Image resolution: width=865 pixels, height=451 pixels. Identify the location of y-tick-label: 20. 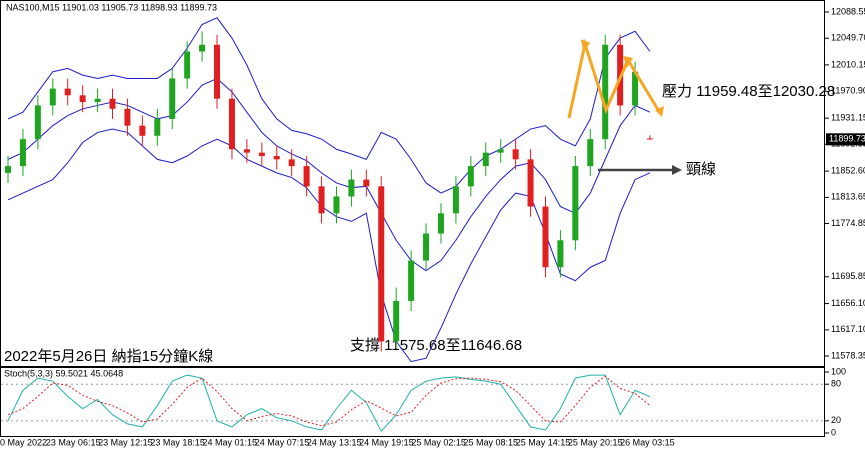
(836, 420).